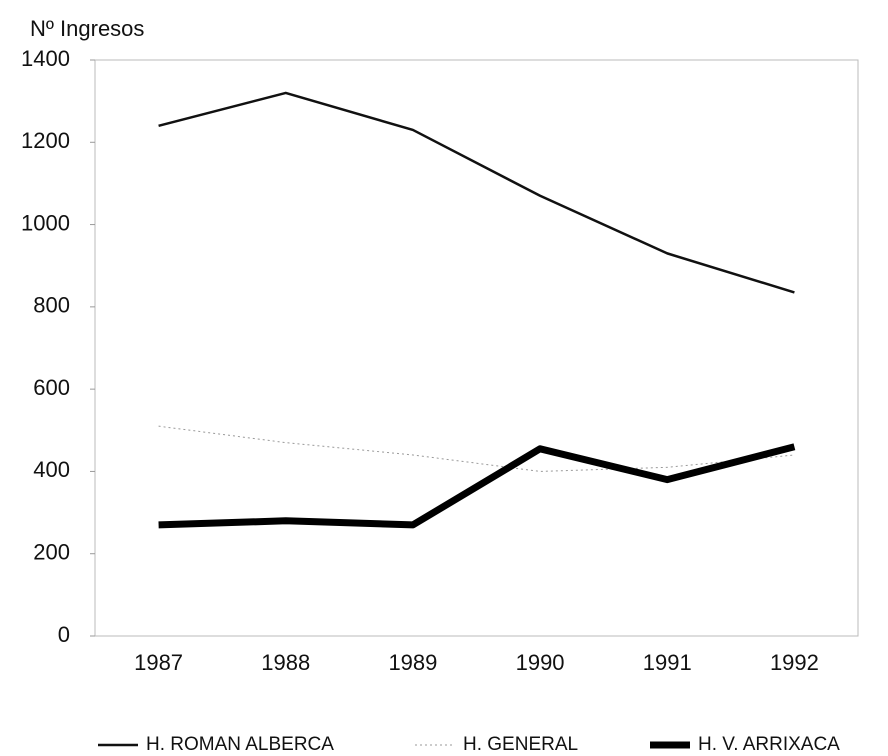  Describe the element at coordinates (87, 28) in the screenshot. I see `y-axis-label: Nº Ingresos` at that location.